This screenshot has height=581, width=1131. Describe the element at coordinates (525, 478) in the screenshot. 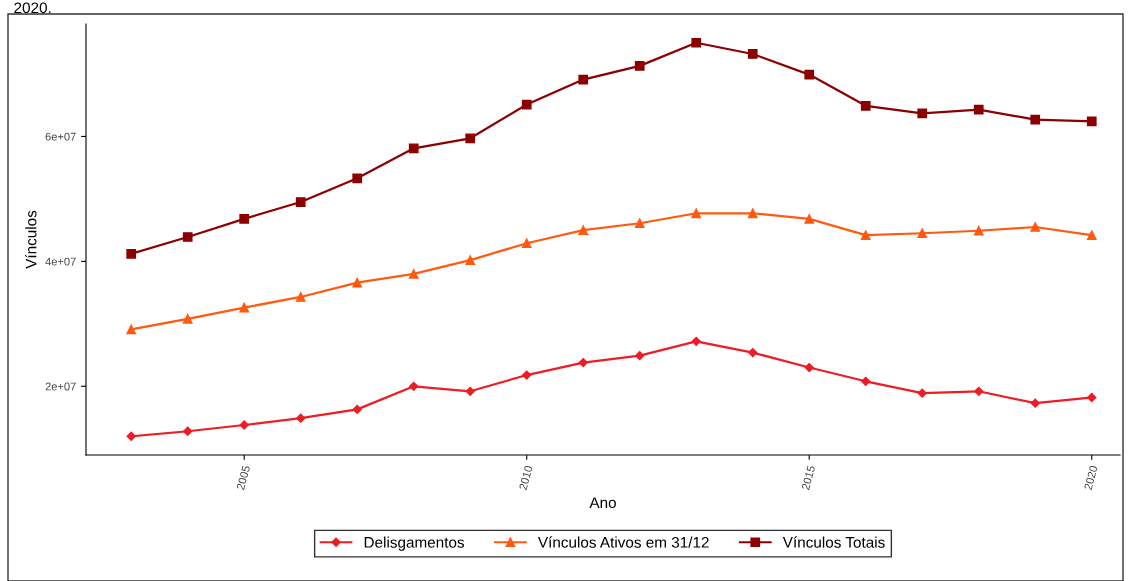

I see `x-tick-label: 2010` at that location.